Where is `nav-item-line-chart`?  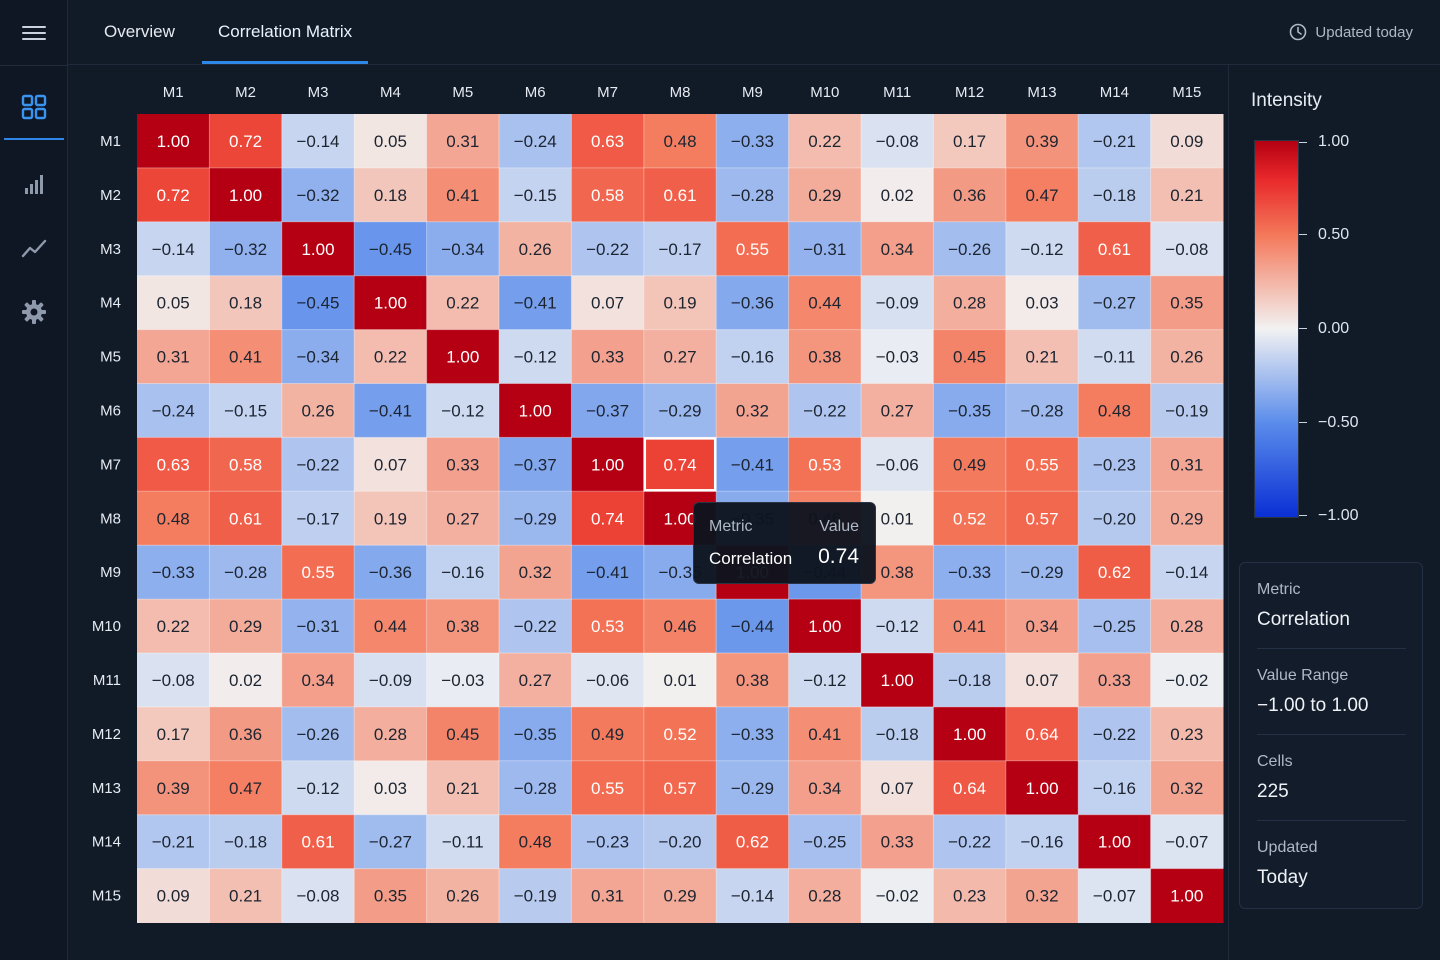
nav-item-line-chart is located at coordinates (34, 248).